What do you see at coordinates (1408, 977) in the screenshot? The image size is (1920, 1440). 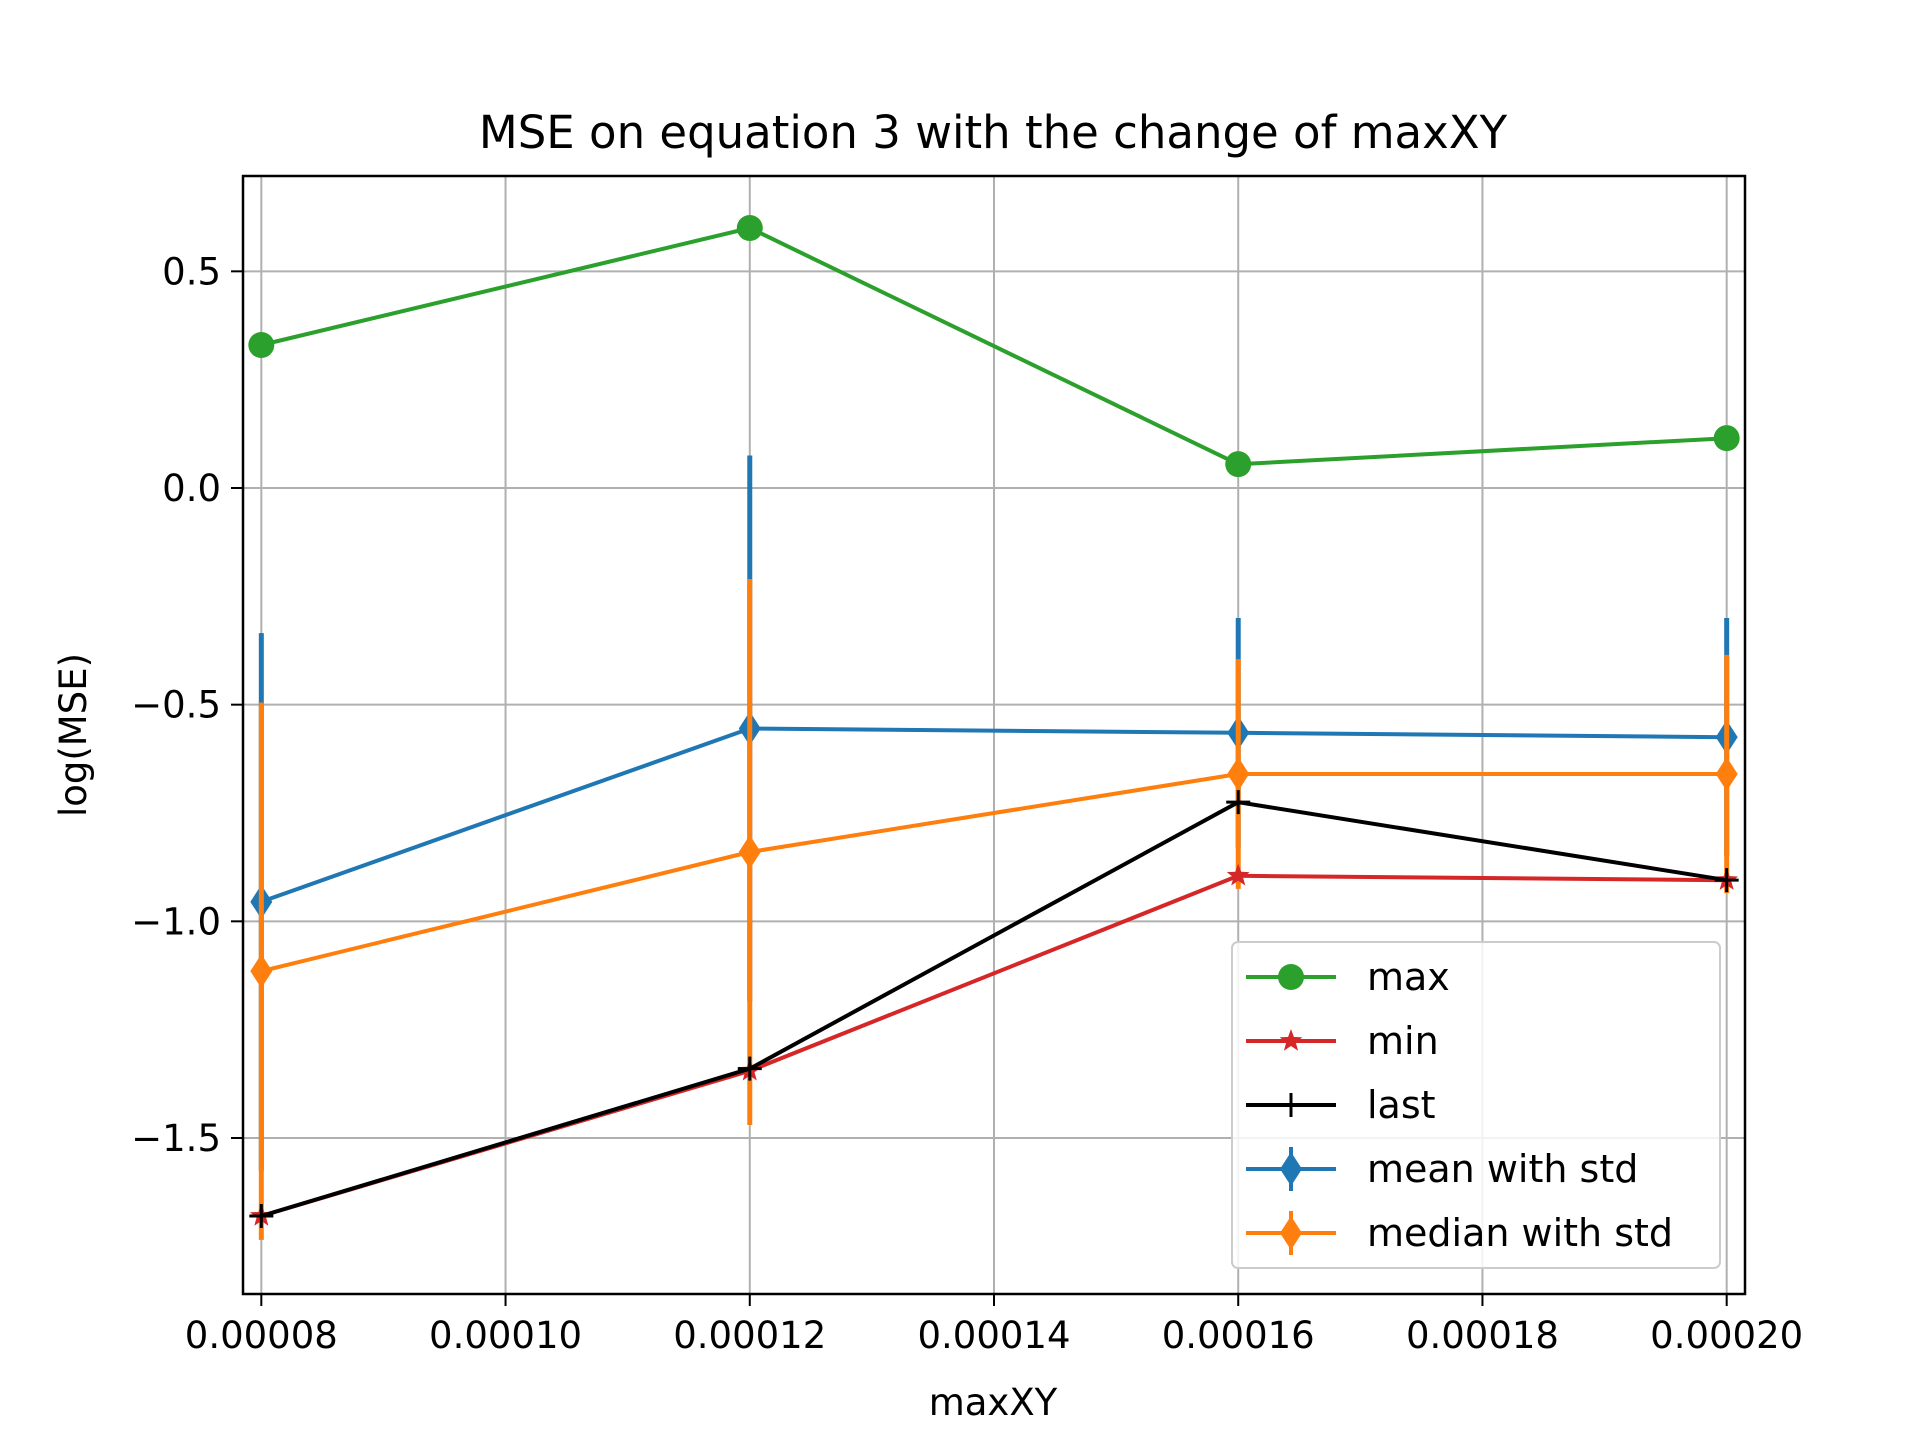 I see `legend-label: max` at bounding box center [1408, 977].